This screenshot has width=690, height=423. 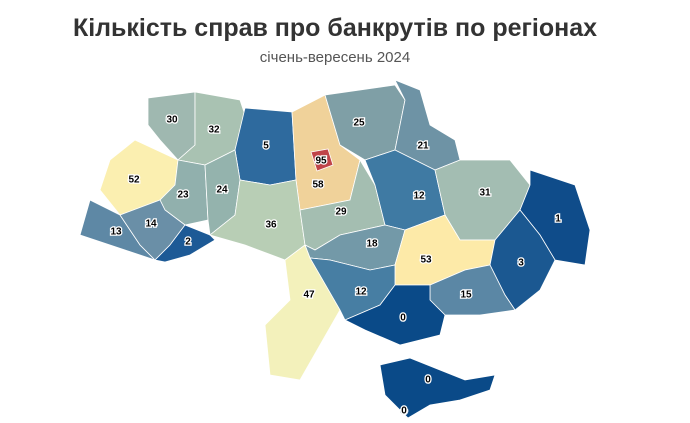 I want to click on region-label: 58, so click(x=318, y=185).